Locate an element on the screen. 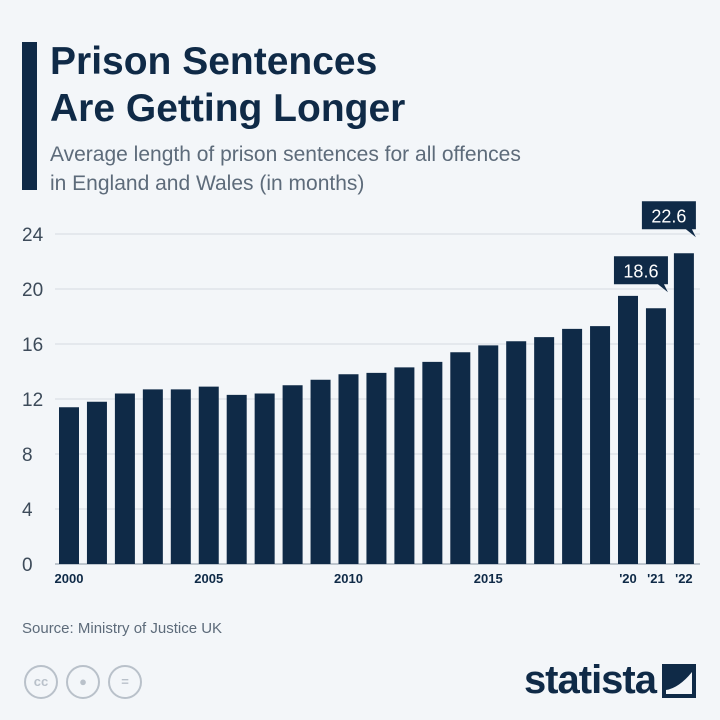 Image resolution: width=720 pixels, height=720 pixels. bar-2009 is located at coordinates (320, 471).